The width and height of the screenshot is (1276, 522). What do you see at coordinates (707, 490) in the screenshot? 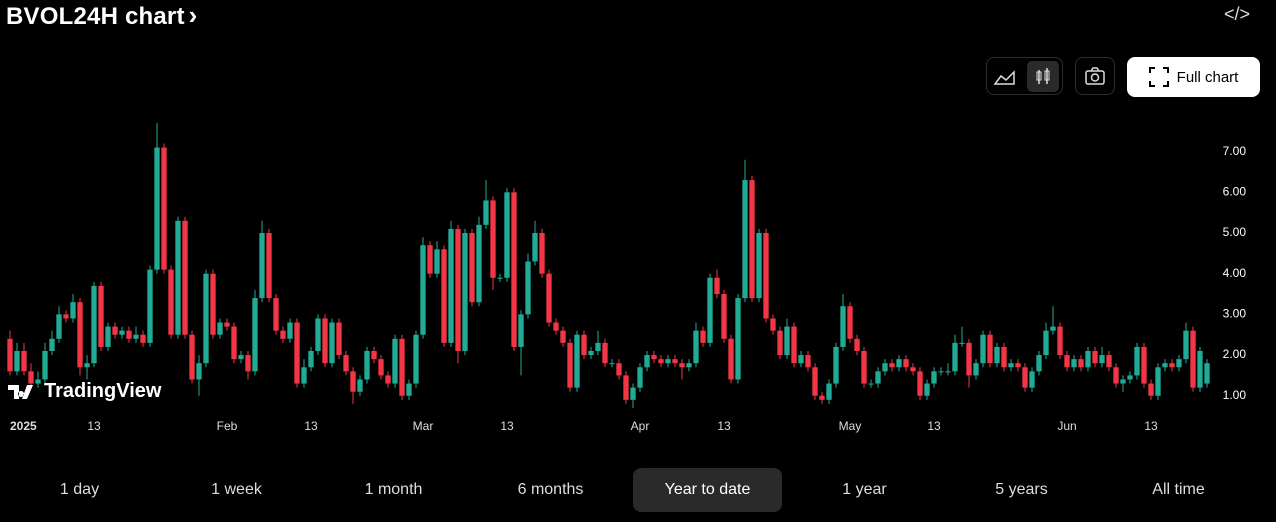
I see `range-button: Year to date` at bounding box center [707, 490].